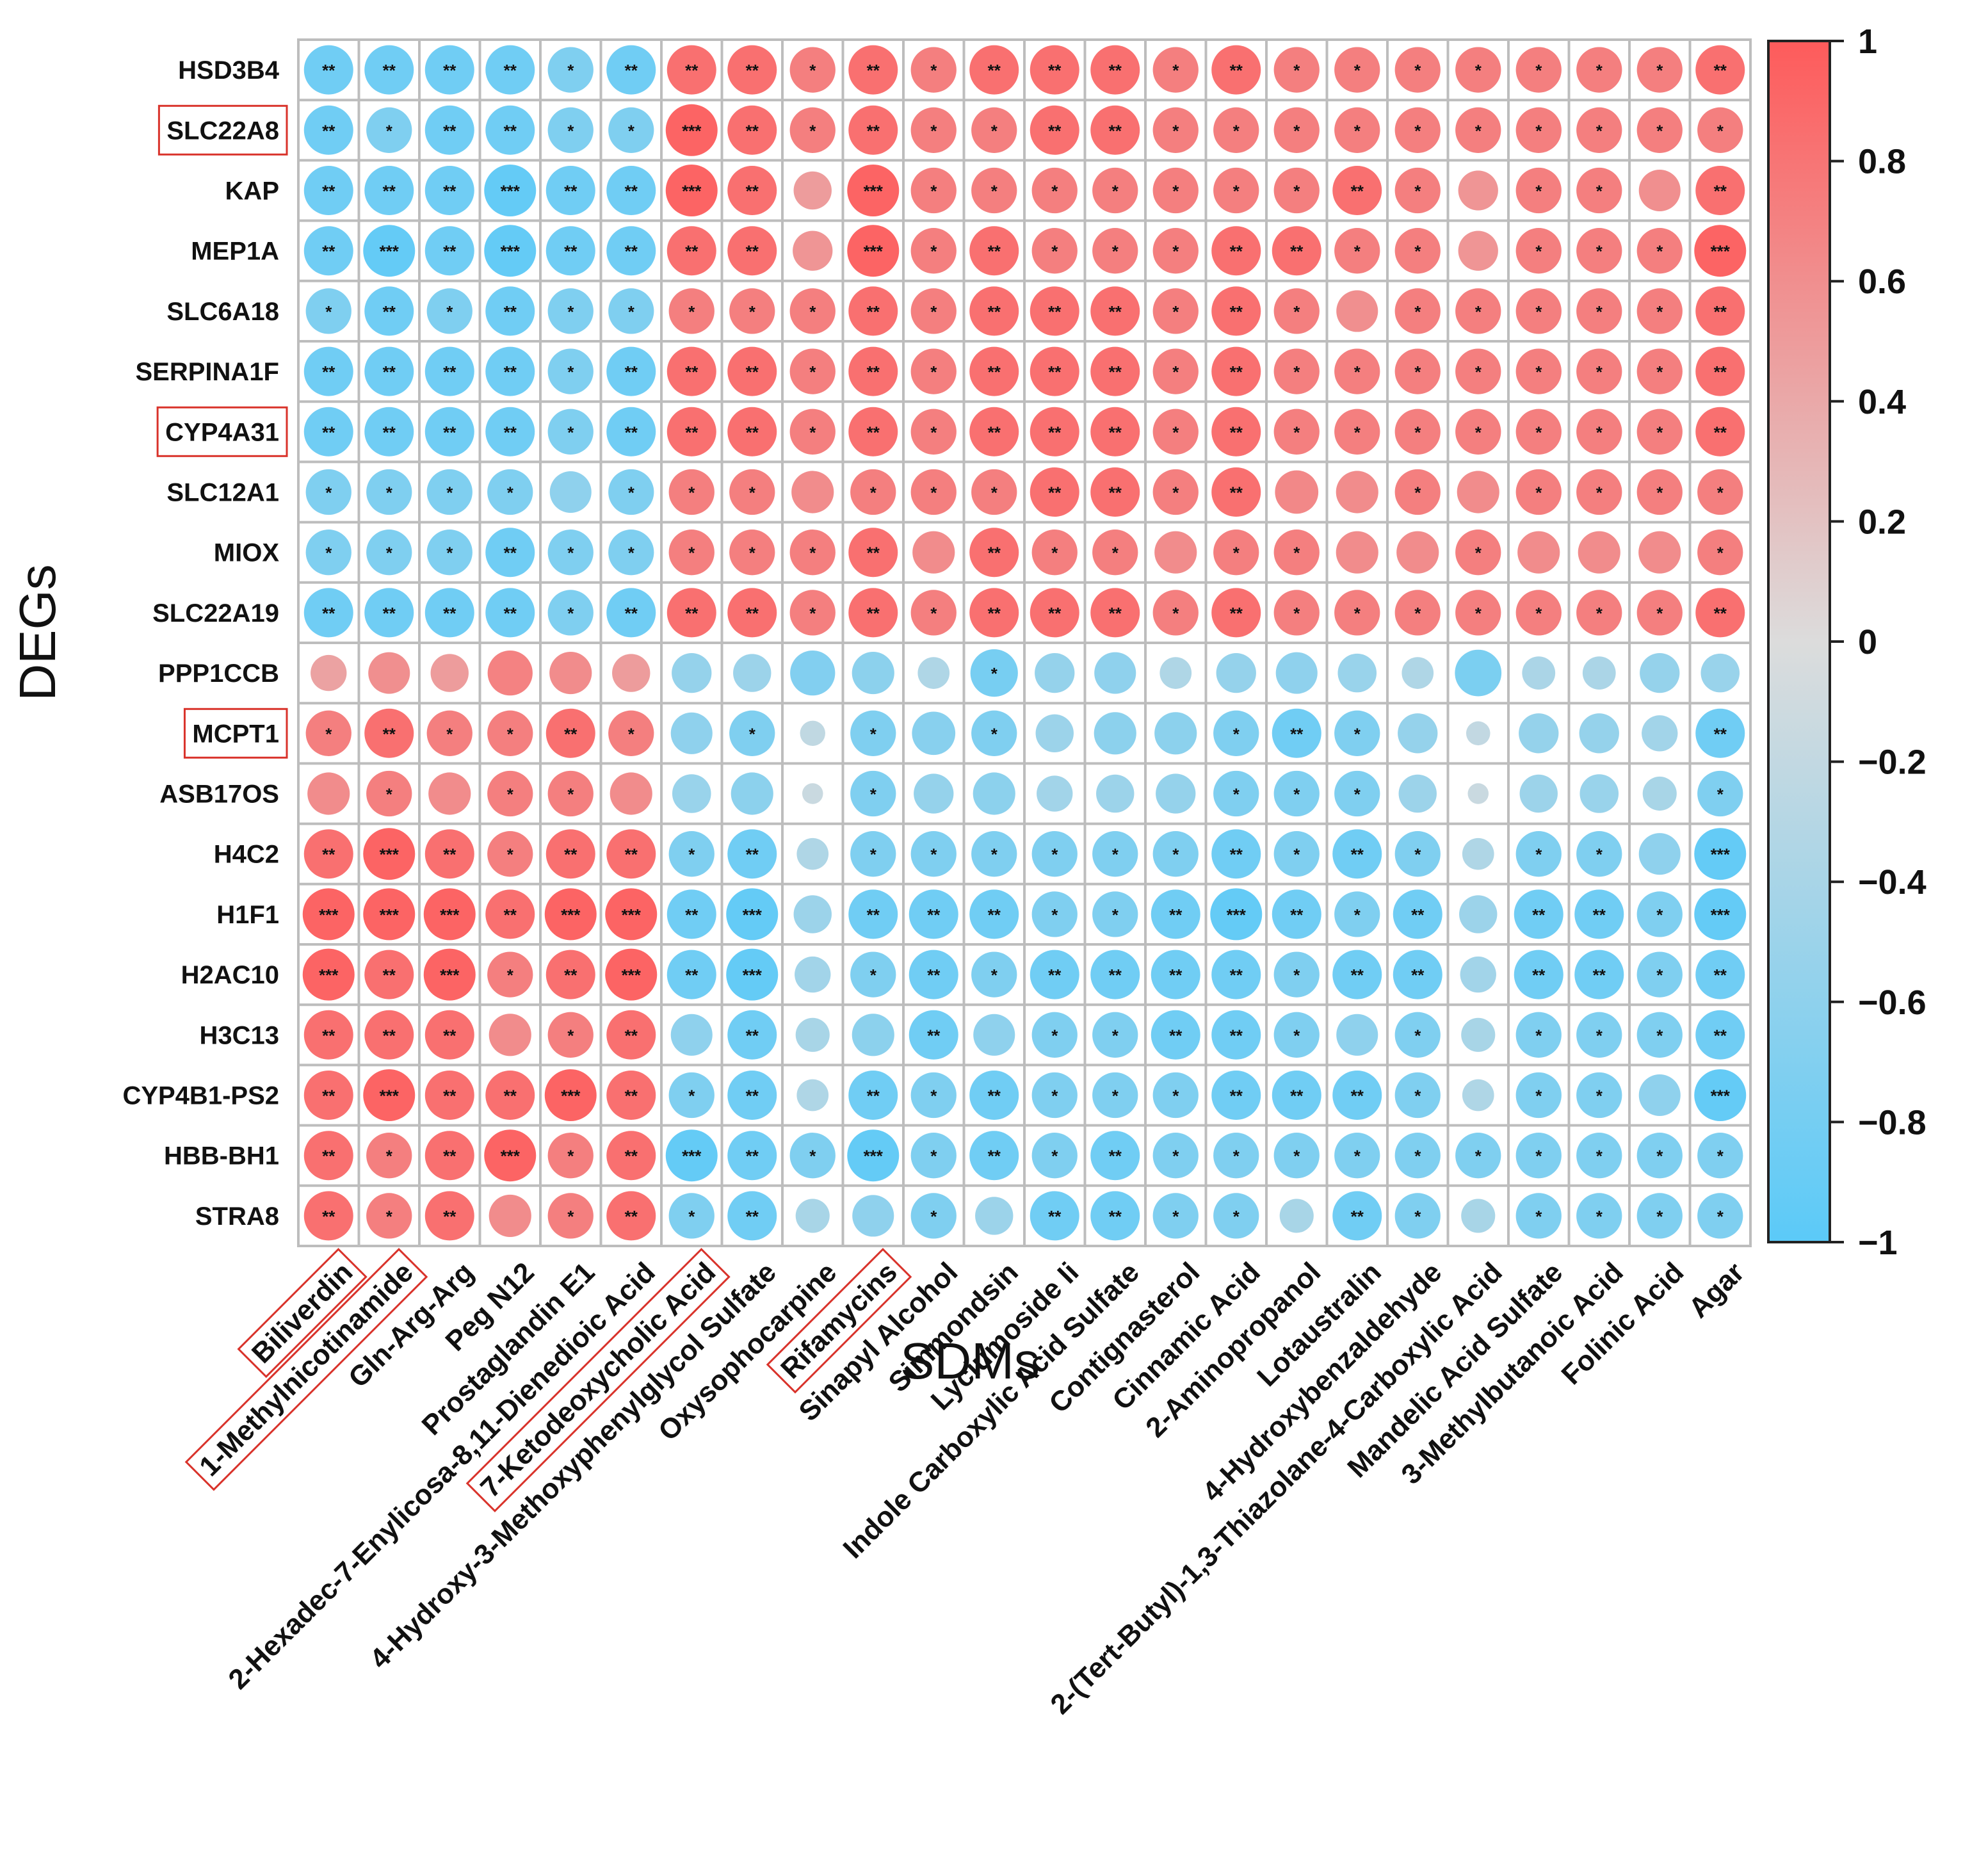 The image size is (1963, 1876). What do you see at coordinates (201, 1096) in the screenshot?
I see `row-label: CYP4B1-PS2` at bounding box center [201, 1096].